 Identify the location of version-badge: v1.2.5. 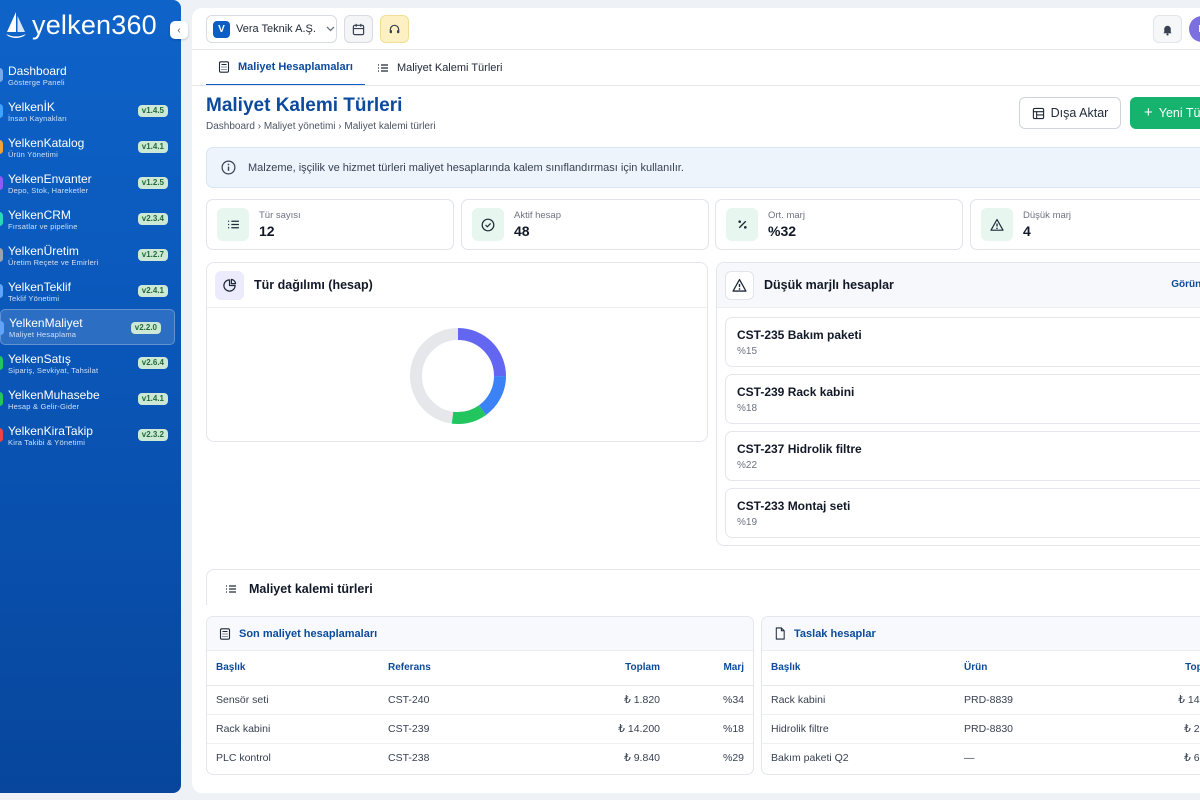
(152, 183).